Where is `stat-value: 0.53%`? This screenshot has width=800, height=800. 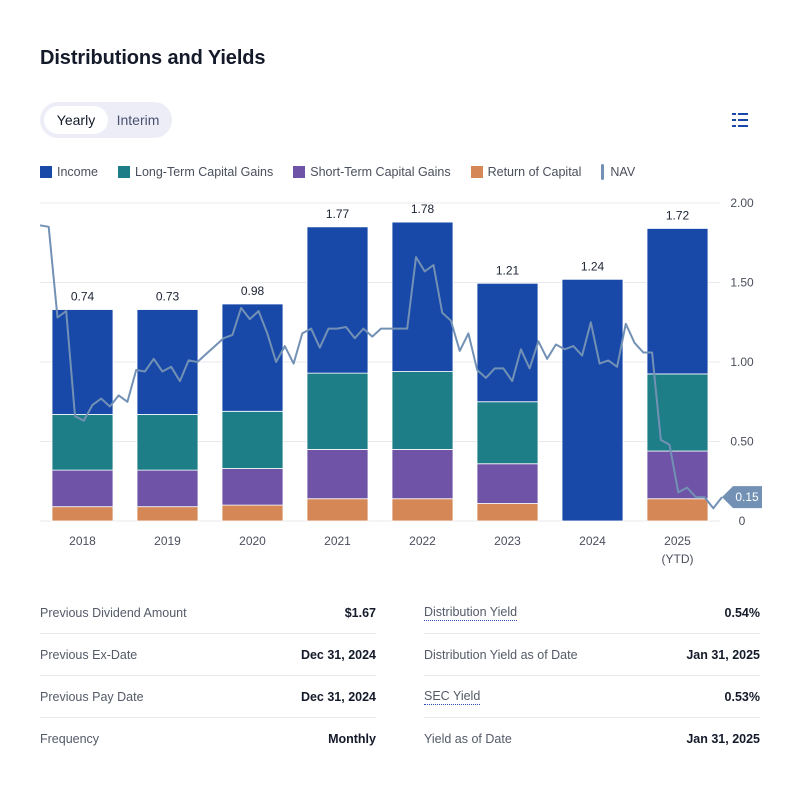 stat-value: 0.53% is located at coordinates (742, 696).